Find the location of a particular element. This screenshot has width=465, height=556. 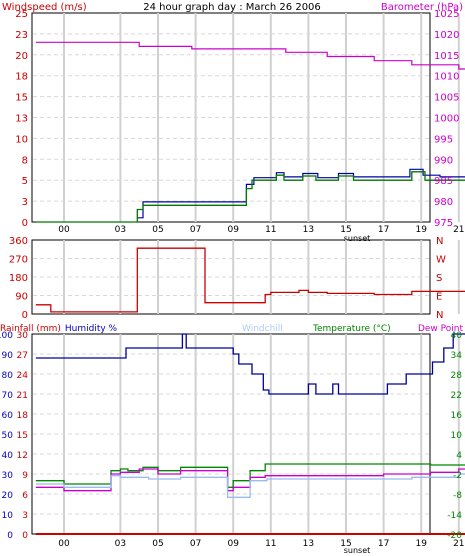

axis-tick-label: 995 is located at coordinates (443, 139).